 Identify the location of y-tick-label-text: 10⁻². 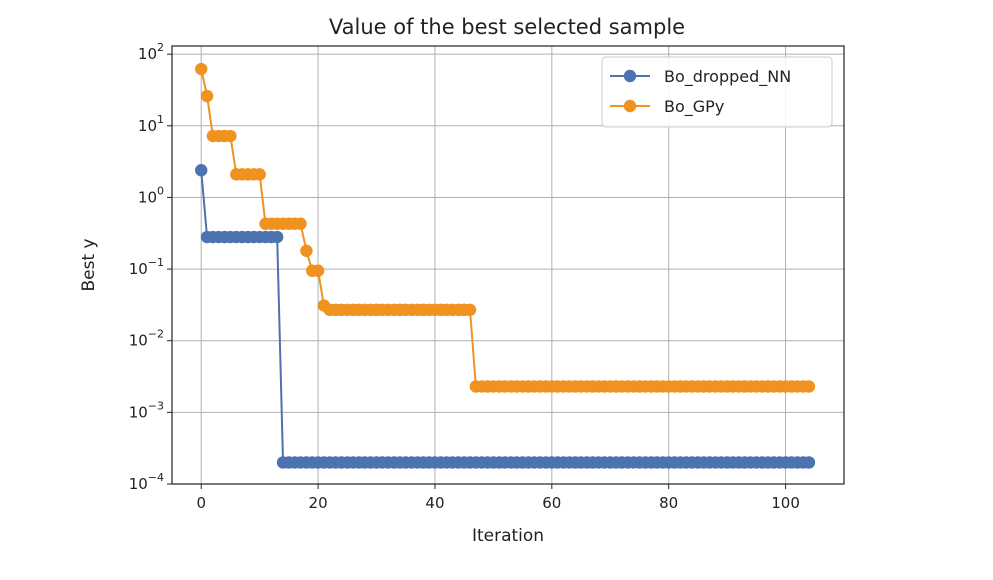
(146, 339).